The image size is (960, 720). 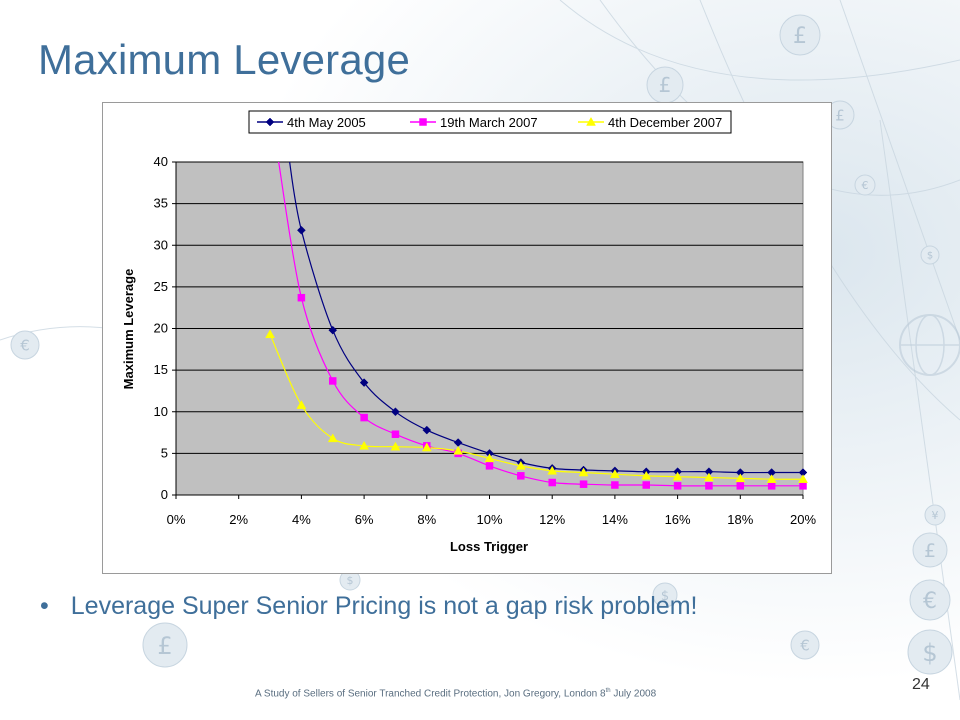 I want to click on x-tick-label: 20%, so click(x=803, y=519).